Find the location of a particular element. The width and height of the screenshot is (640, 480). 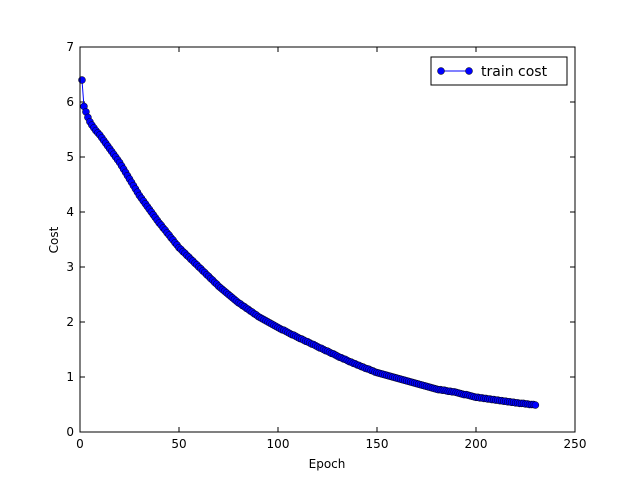

y-tick-label: 2 is located at coordinates (70, 322).